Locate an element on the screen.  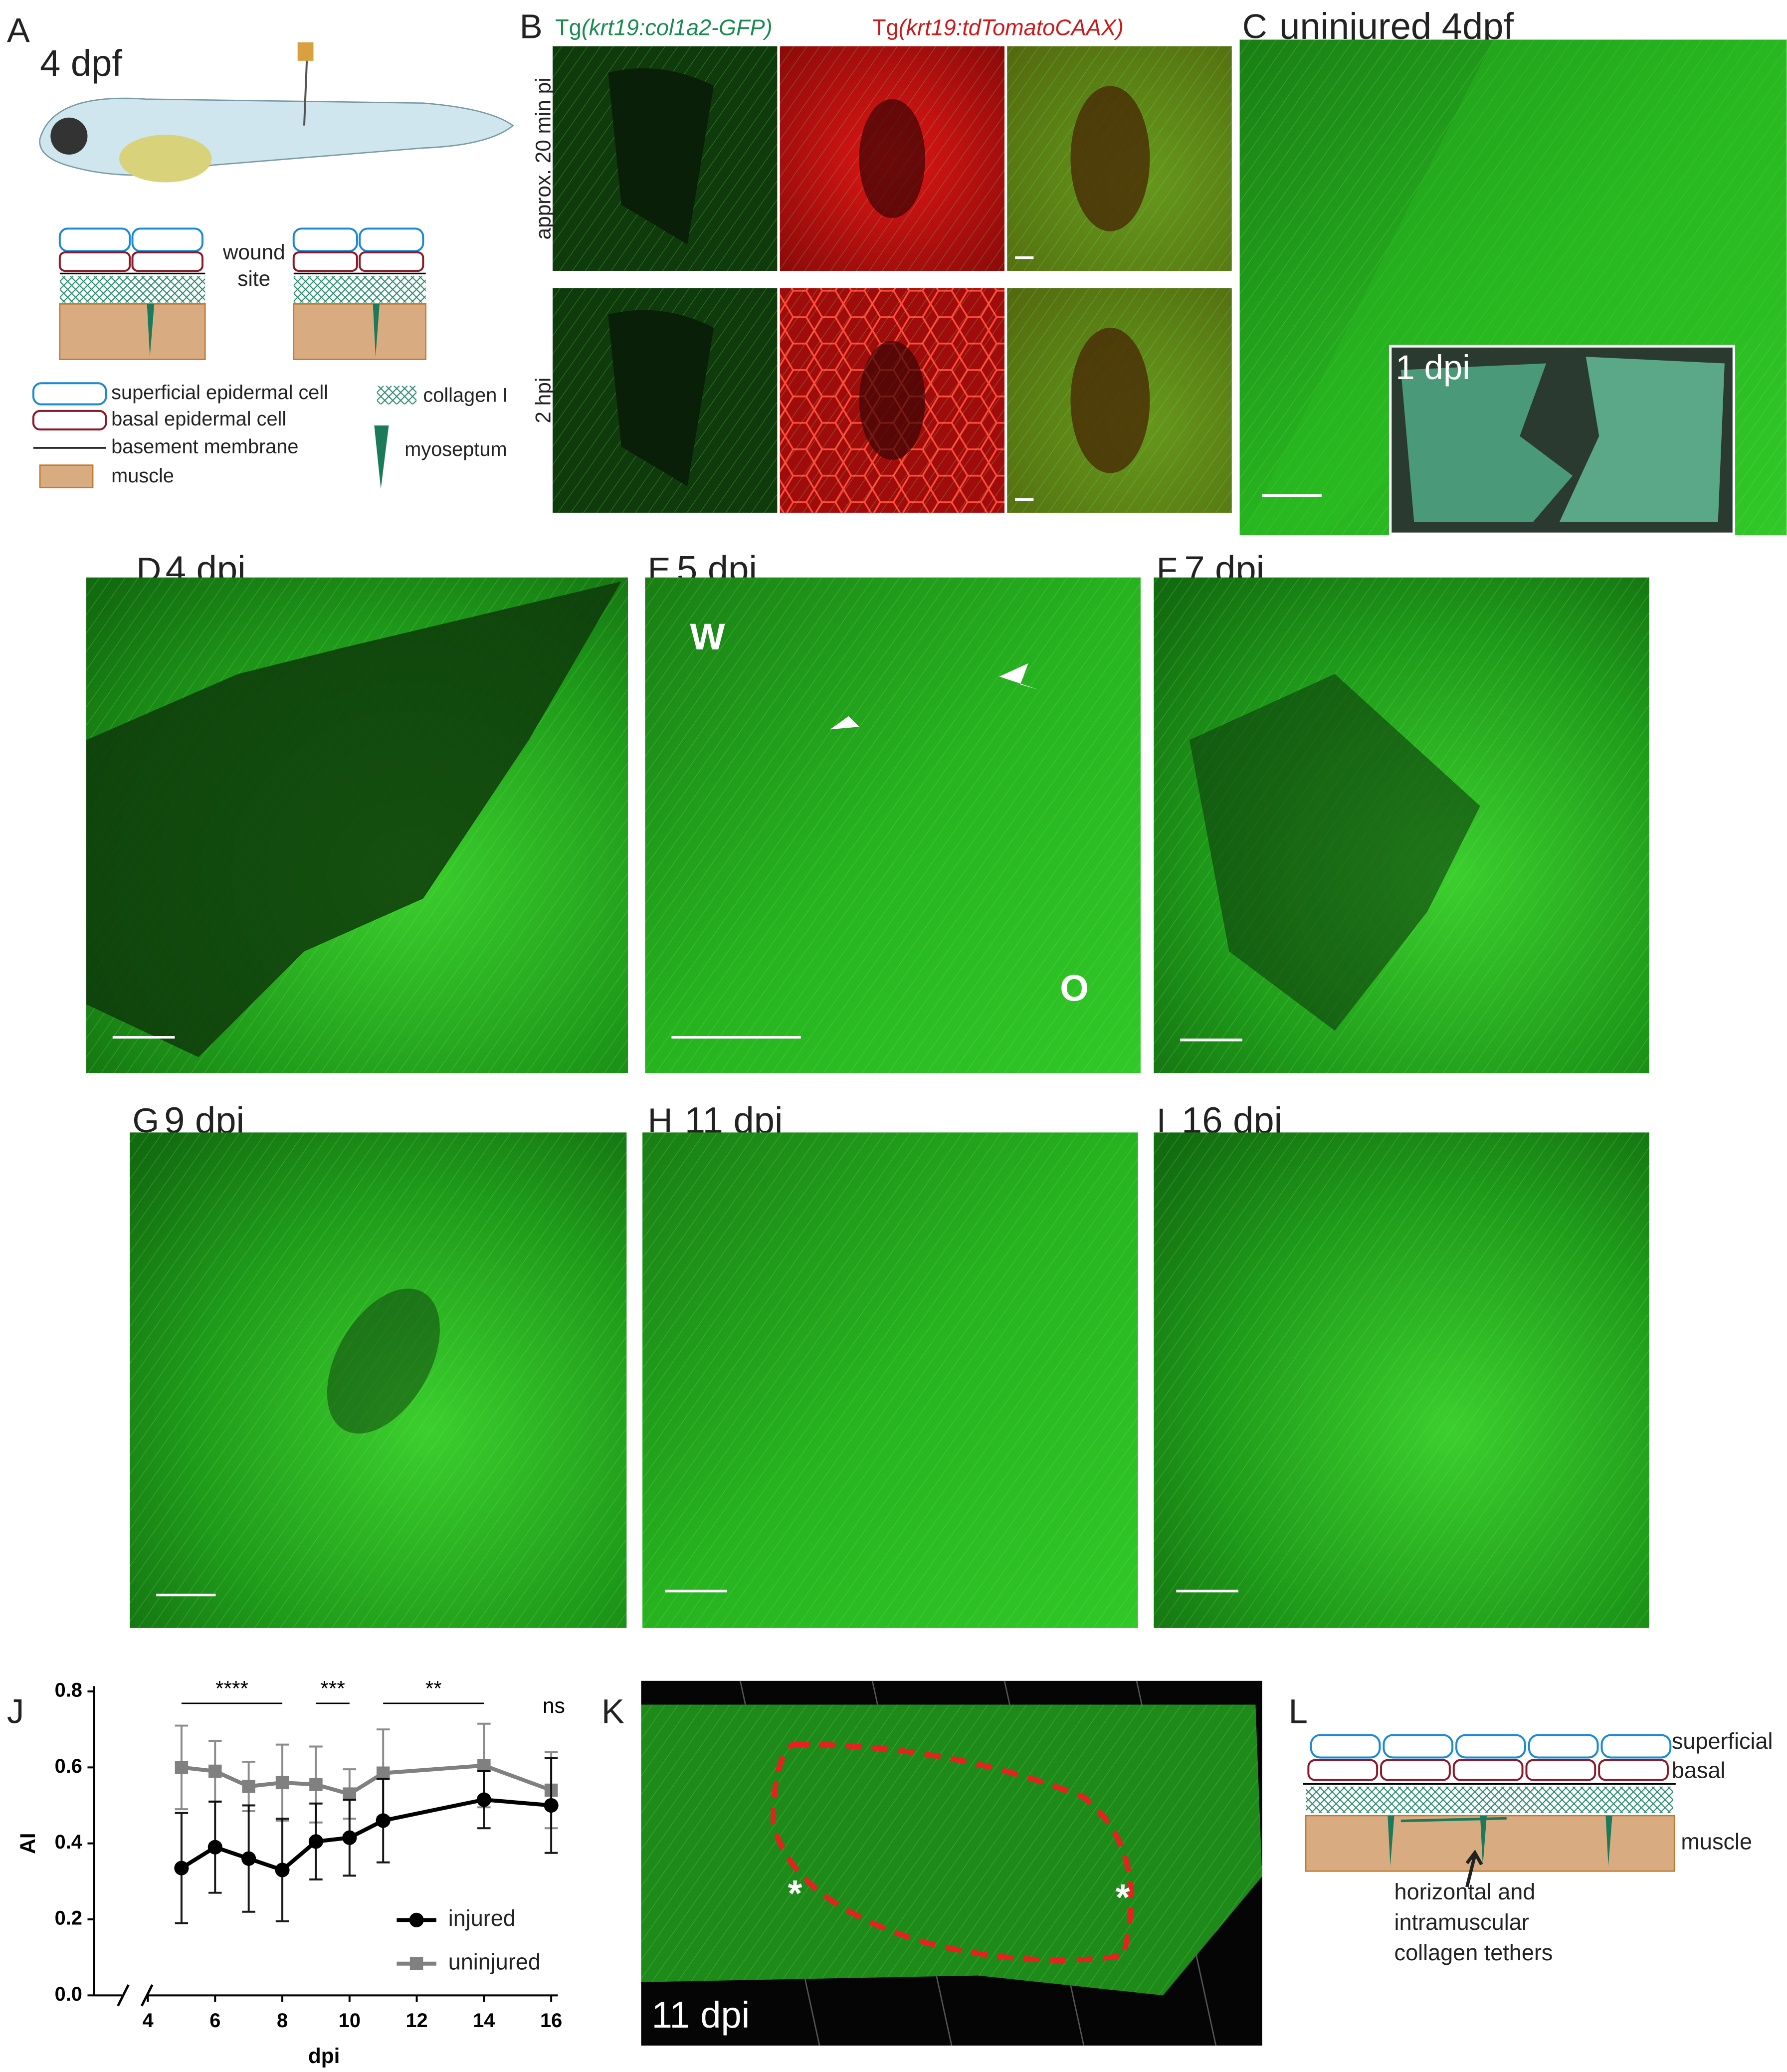
construct-name: (krt19:col1a2-GFP) is located at coordinates (677, 27).